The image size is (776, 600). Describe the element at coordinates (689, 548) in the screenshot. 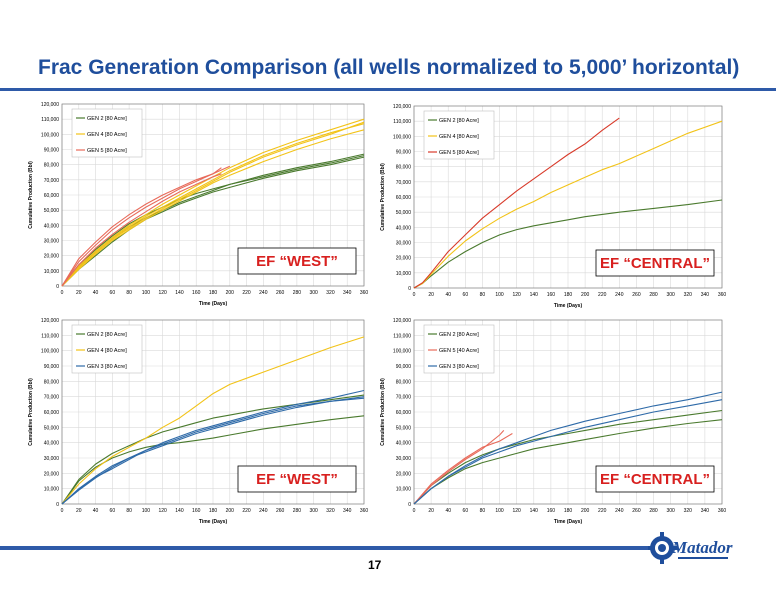

I see `logo-icon: Matador` at that location.